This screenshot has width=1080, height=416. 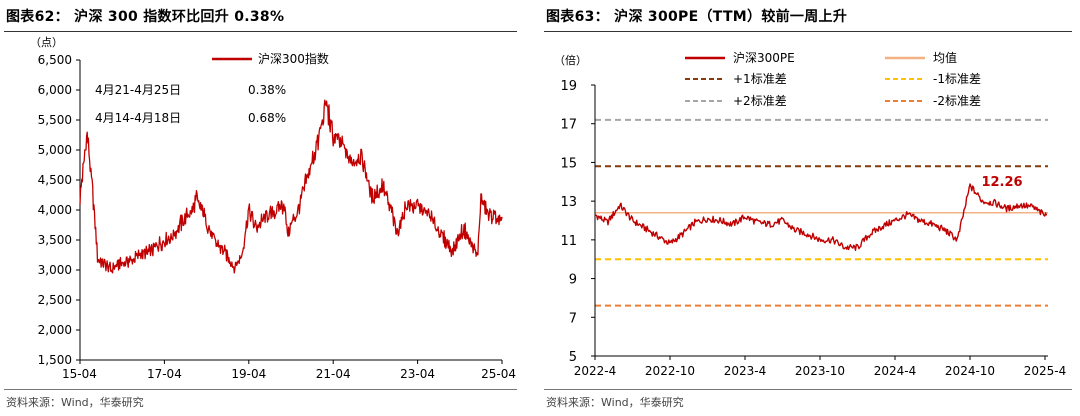 I want to click on y-tick-label: 4,000, so click(x=55, y=210).